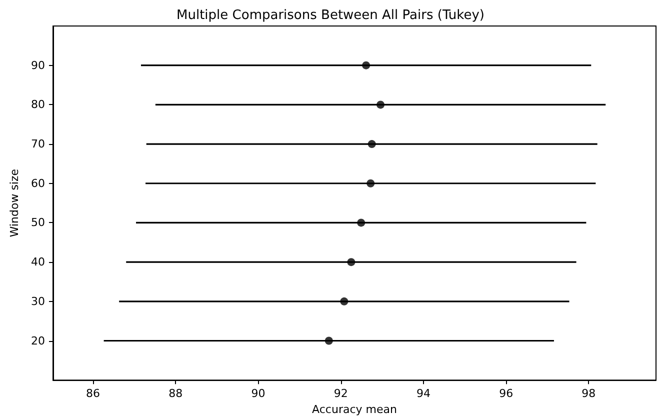 The image size is (661, 420). What do you see at coordinates (506, 393) in the screenshot?
I see `x-tick-label: 96` at bounding box center [506, 393].